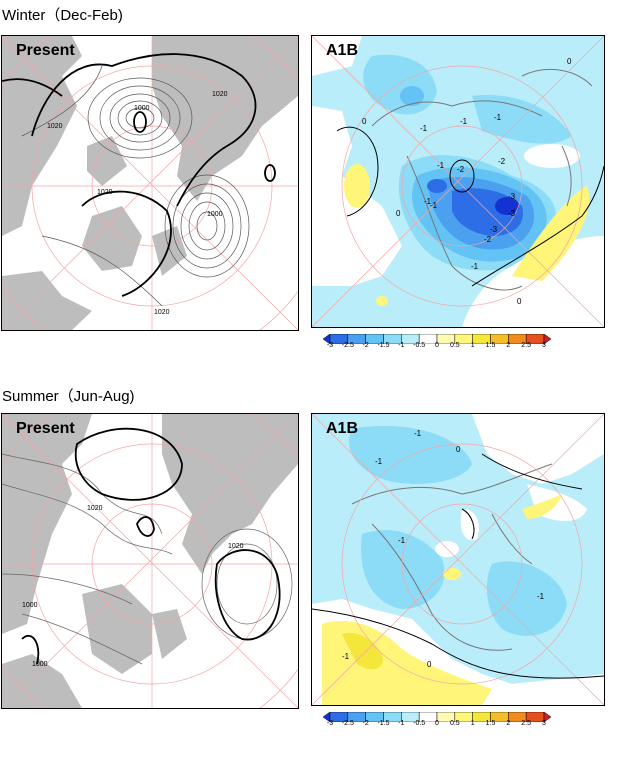 This screenshot has width=619, height=761. I want to click on summer-colorbar-cells, so click(437, 717).